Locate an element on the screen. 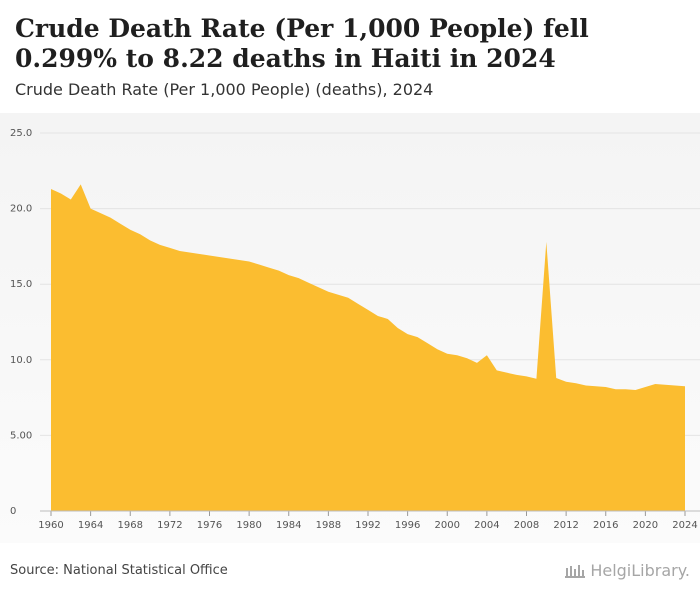  data-point-1979 is located at coordinates (239, 260).